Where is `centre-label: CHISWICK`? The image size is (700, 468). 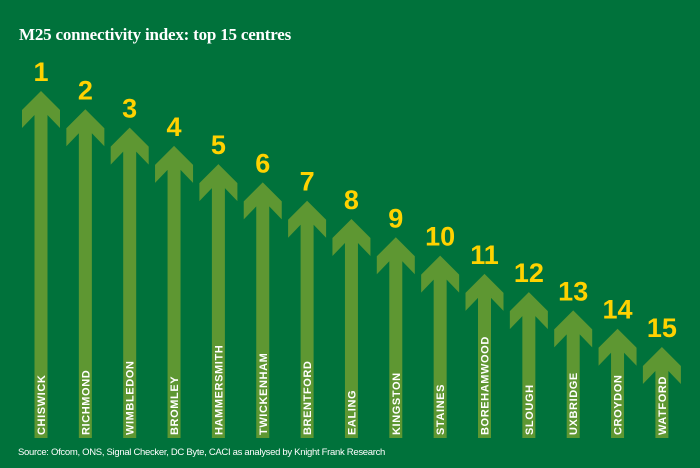 centre-label: CHISWICK is located at coordinates (42, 405).